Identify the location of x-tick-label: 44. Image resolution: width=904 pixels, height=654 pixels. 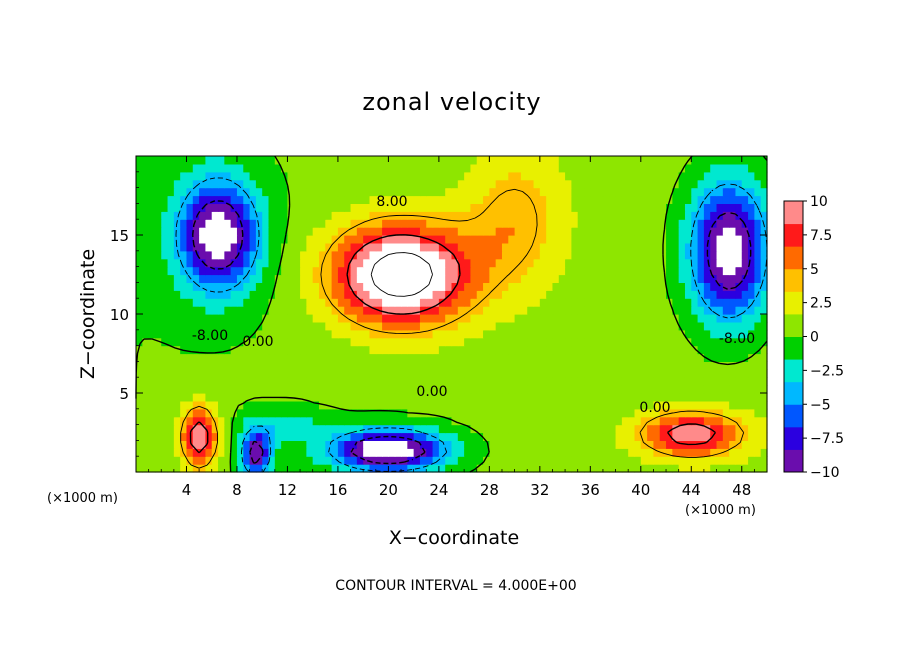
(691, 490).